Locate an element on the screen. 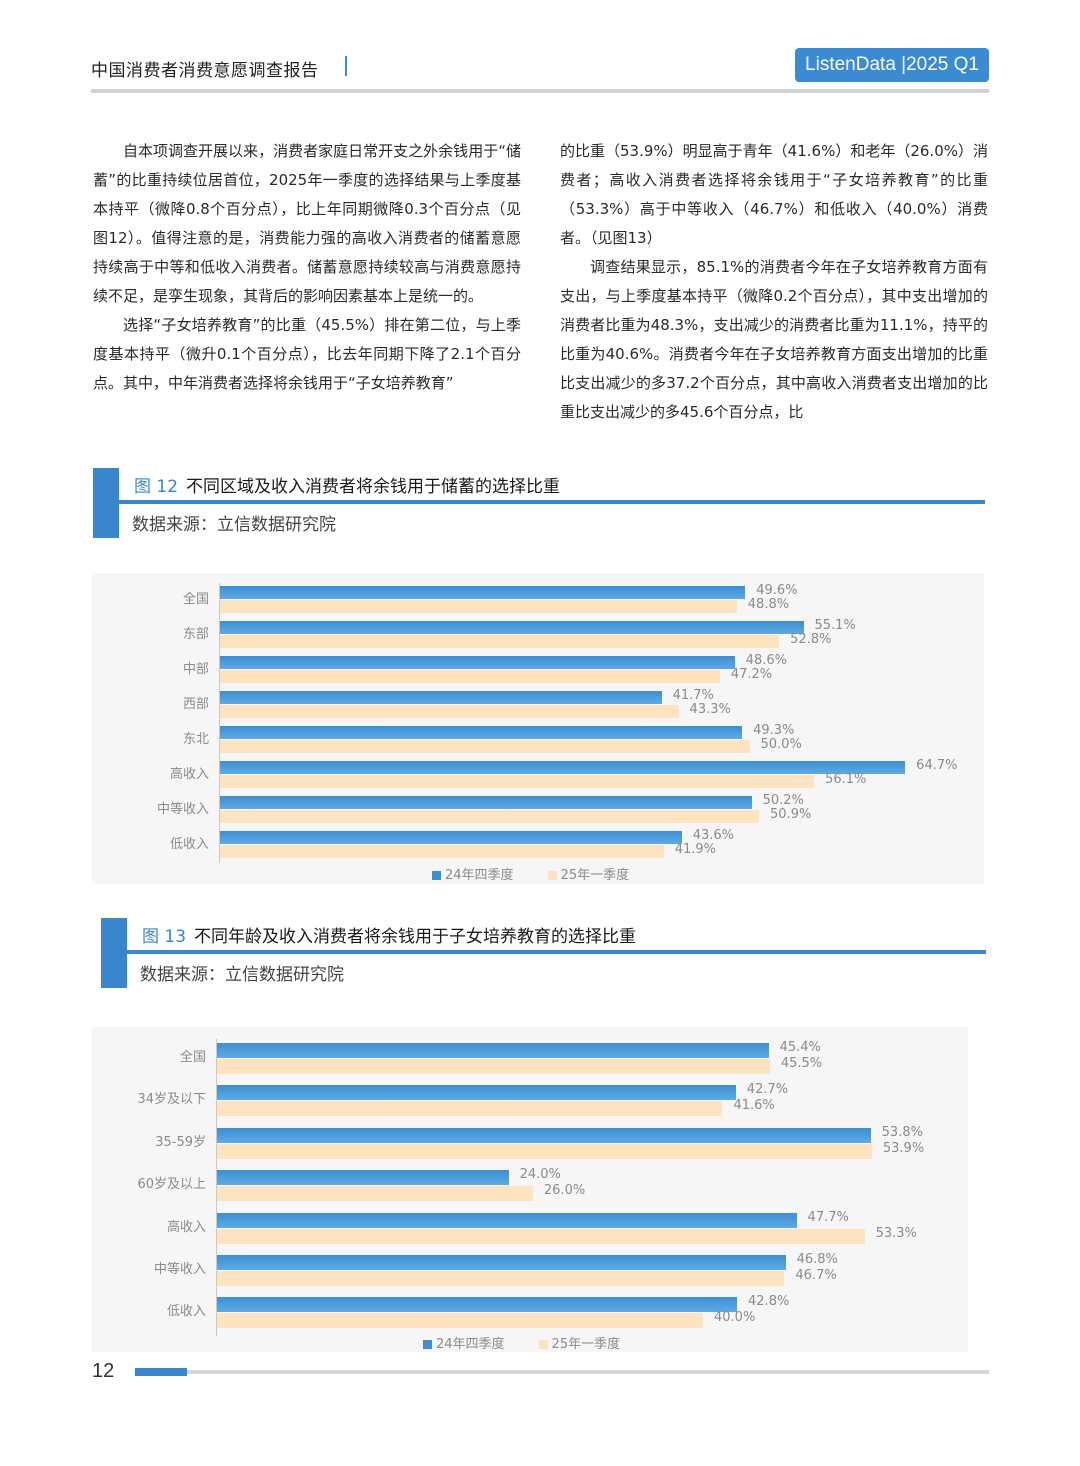 The width and height of the screenshot is (1080, 1466). figure-number: 图 12 is located at coordinates (156, 487).